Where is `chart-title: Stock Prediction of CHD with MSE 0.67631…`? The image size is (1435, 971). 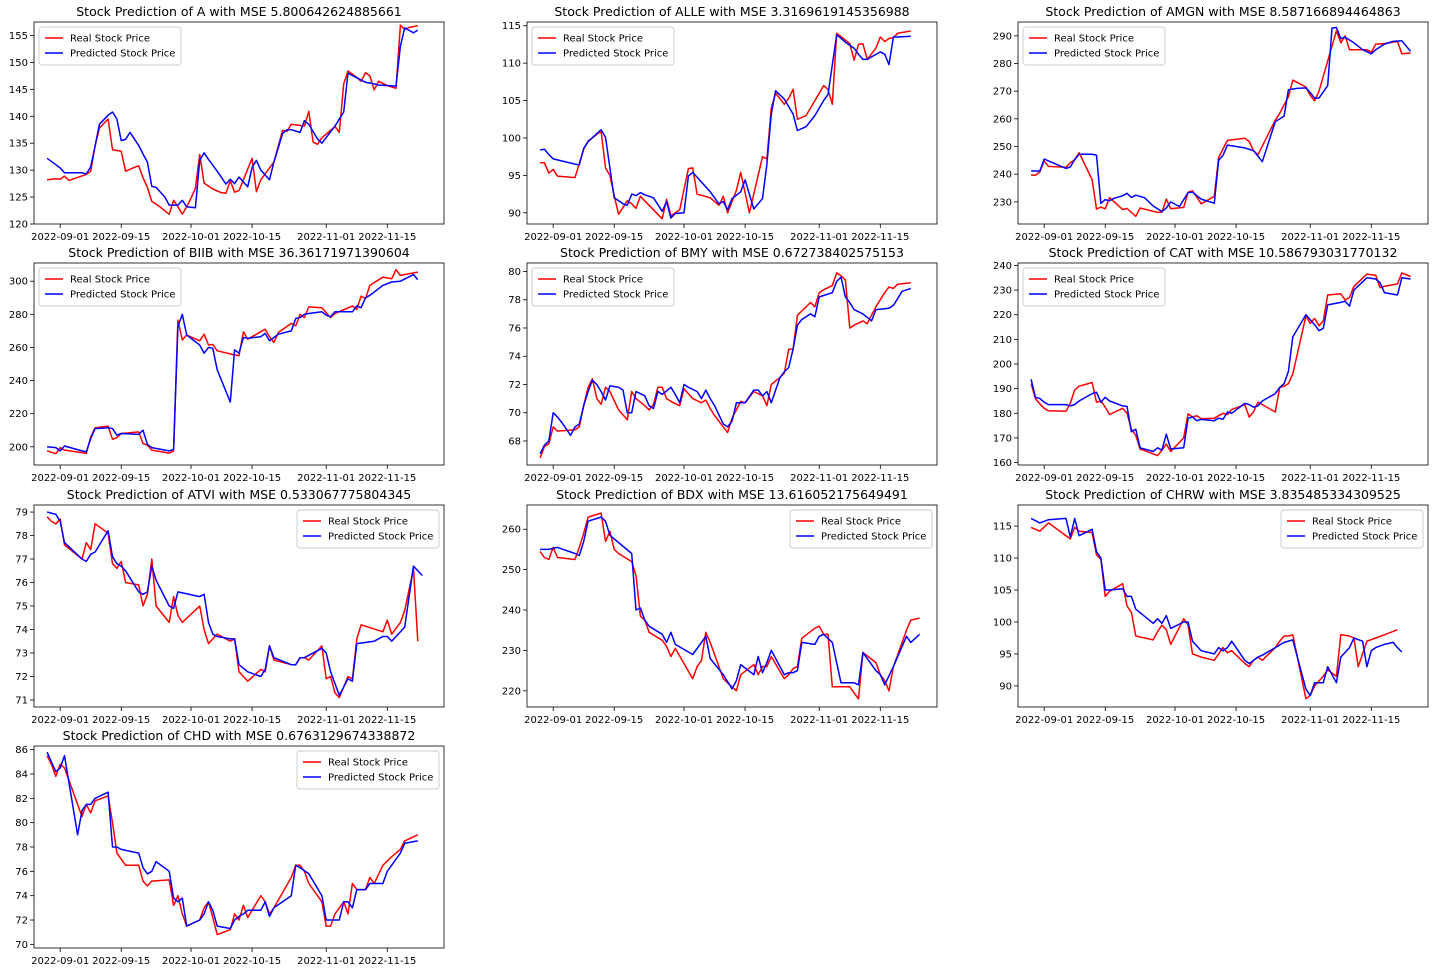 chart-title: Stock Prediction of CHD with MSE 0.67631… is located at coordinates (239, 735).